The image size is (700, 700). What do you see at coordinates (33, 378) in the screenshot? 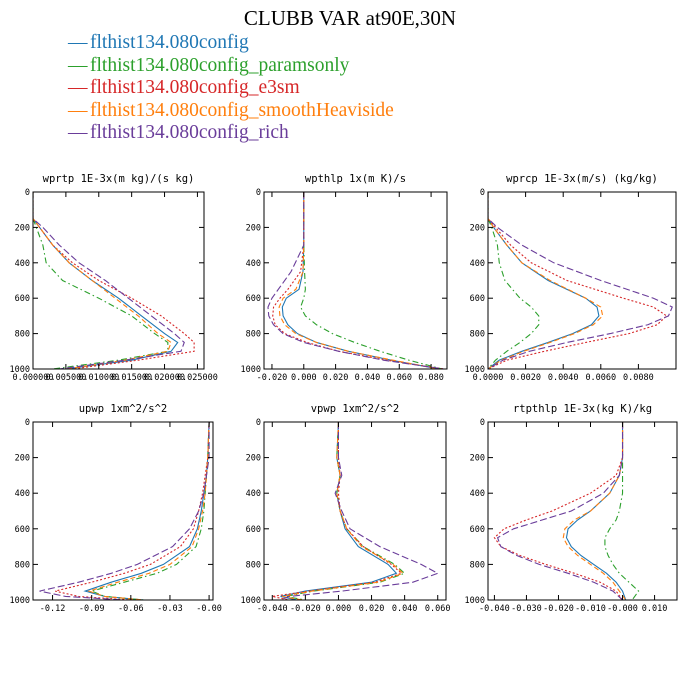
I see `x-tick-label: 0.000000` at bounding box center [33, 378].